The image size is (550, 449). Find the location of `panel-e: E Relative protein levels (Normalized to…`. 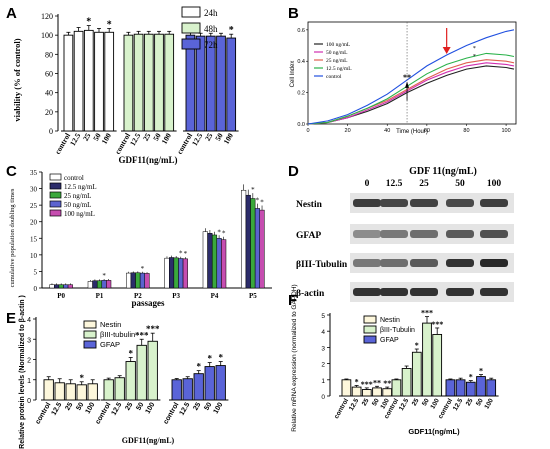

panel-e: E Relative protein levels (Normalized to… is located at coordinates (117, 372).